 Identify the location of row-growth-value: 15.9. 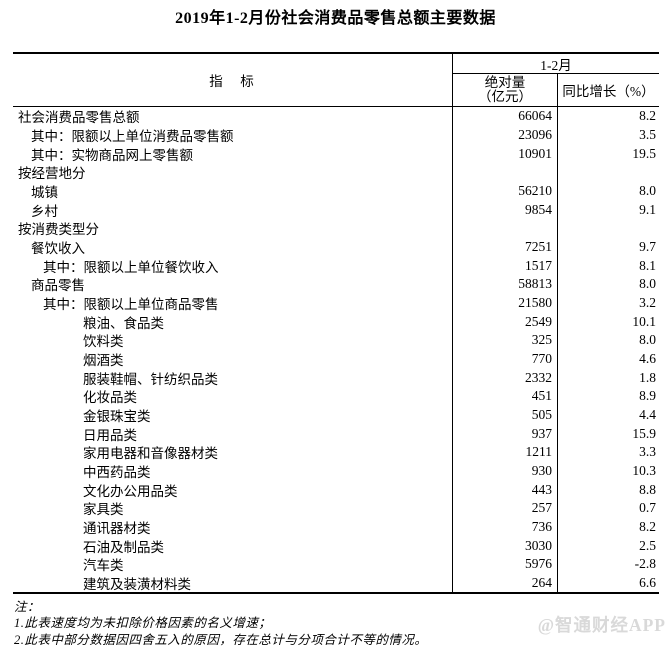
(644, 433).